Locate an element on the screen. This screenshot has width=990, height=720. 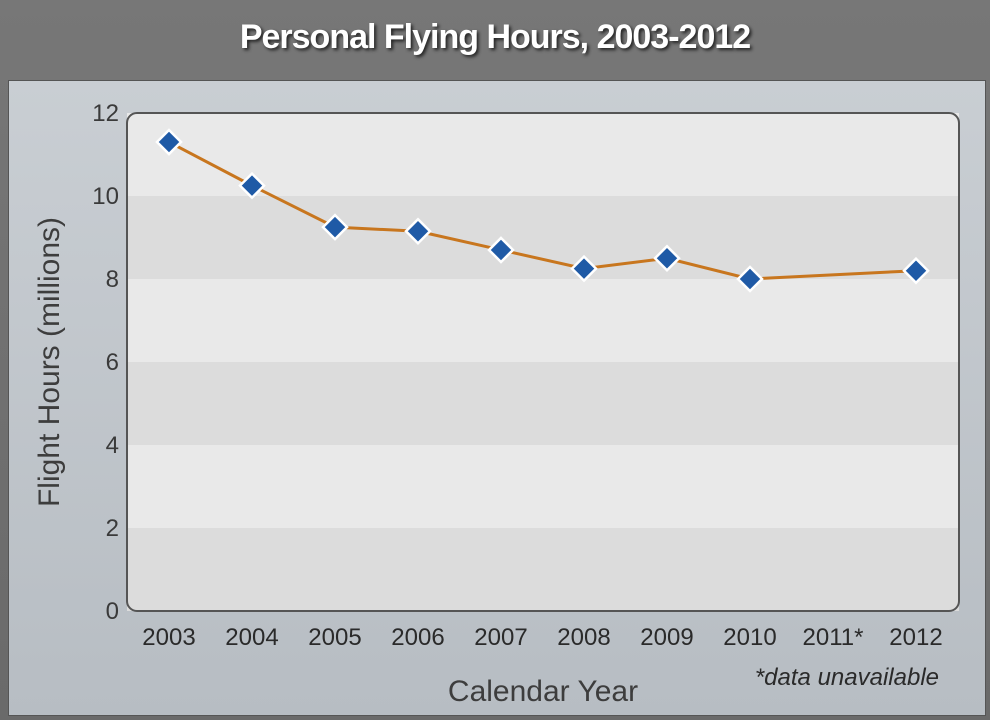
y-tick-label: 10 is located at coordinates (105, 196).